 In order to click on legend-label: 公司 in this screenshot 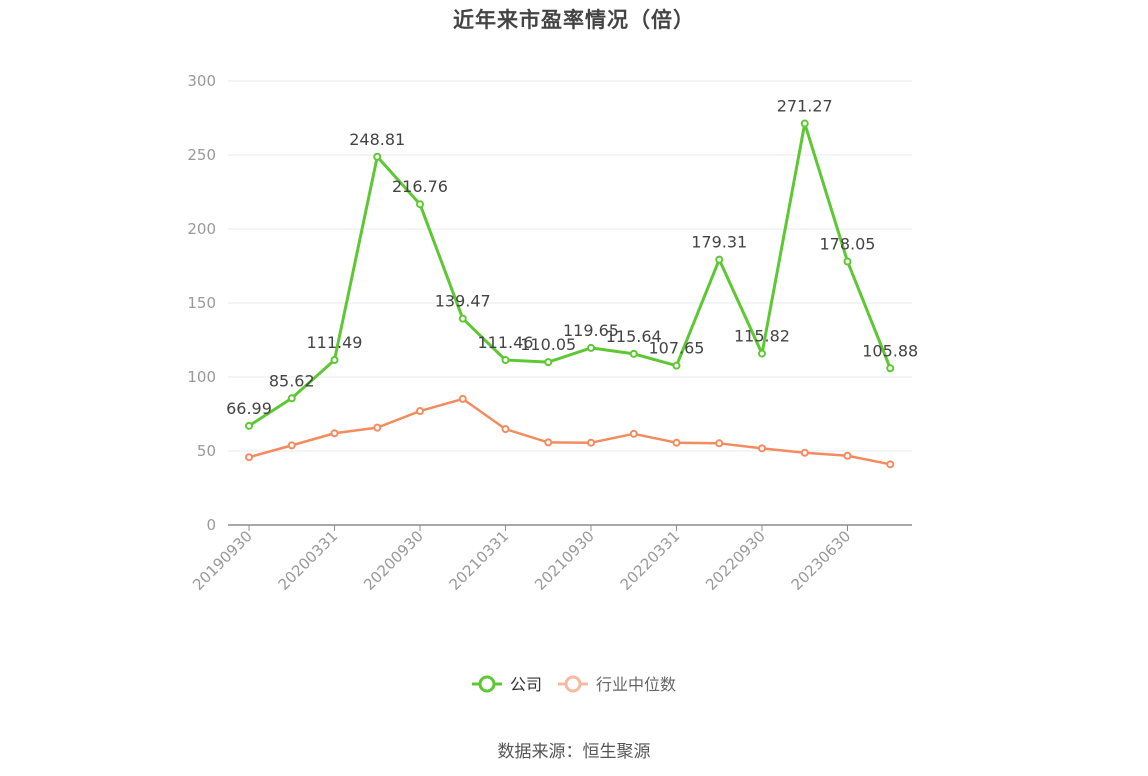, I will do `click(526, 684)`.